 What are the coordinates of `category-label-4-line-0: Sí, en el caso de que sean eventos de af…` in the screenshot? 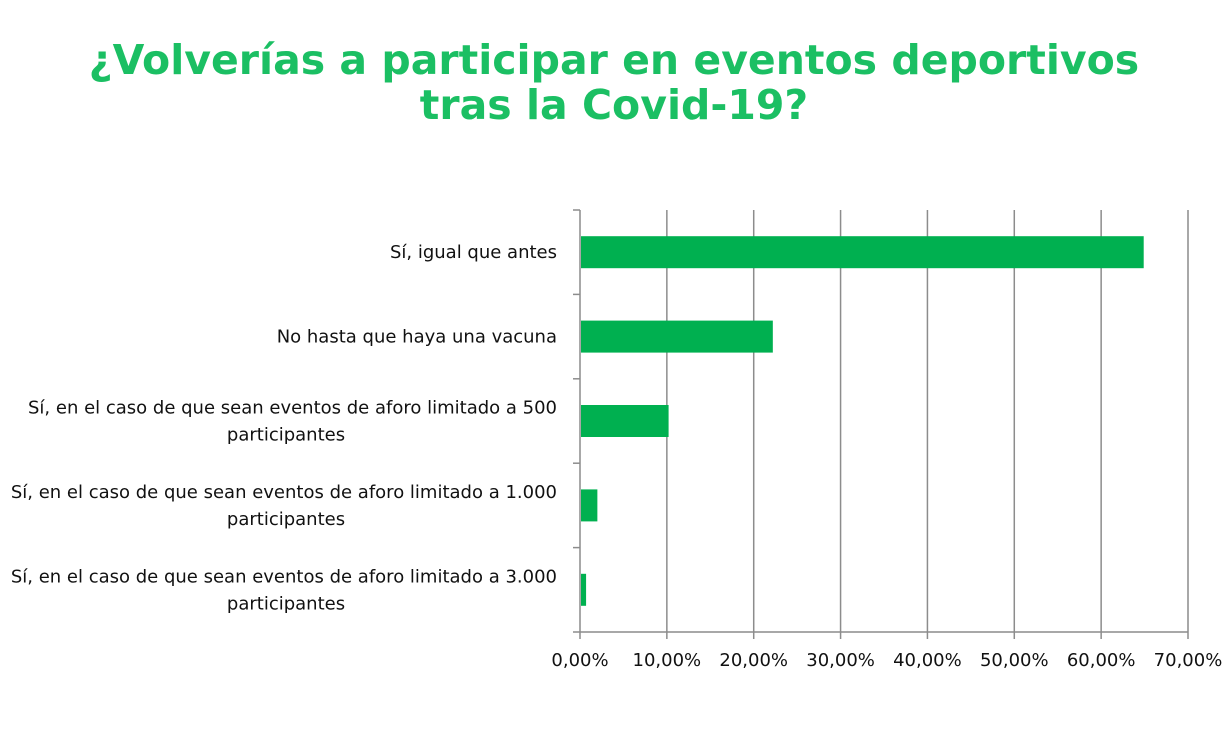 It's located at (284, 576).